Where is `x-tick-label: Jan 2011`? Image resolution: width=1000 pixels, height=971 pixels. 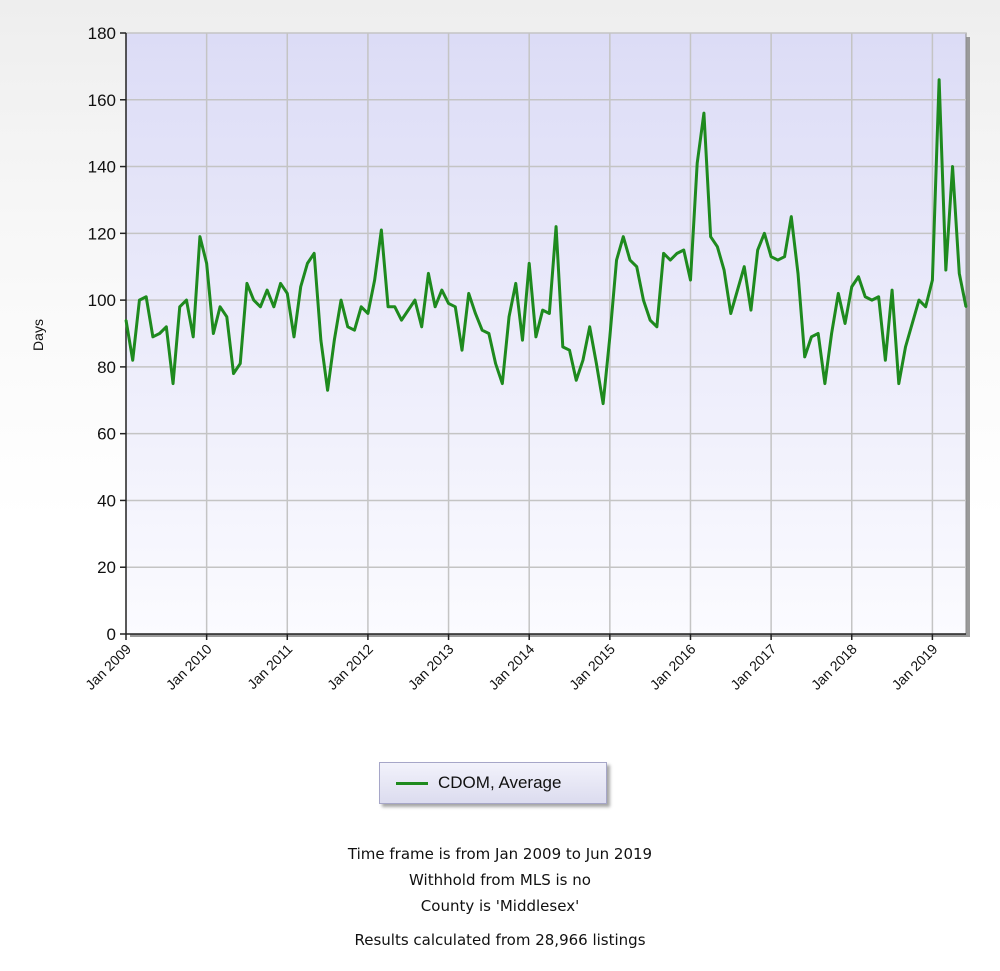
x-tick-label: Jan 2011 is located at coordinates (269, 666).